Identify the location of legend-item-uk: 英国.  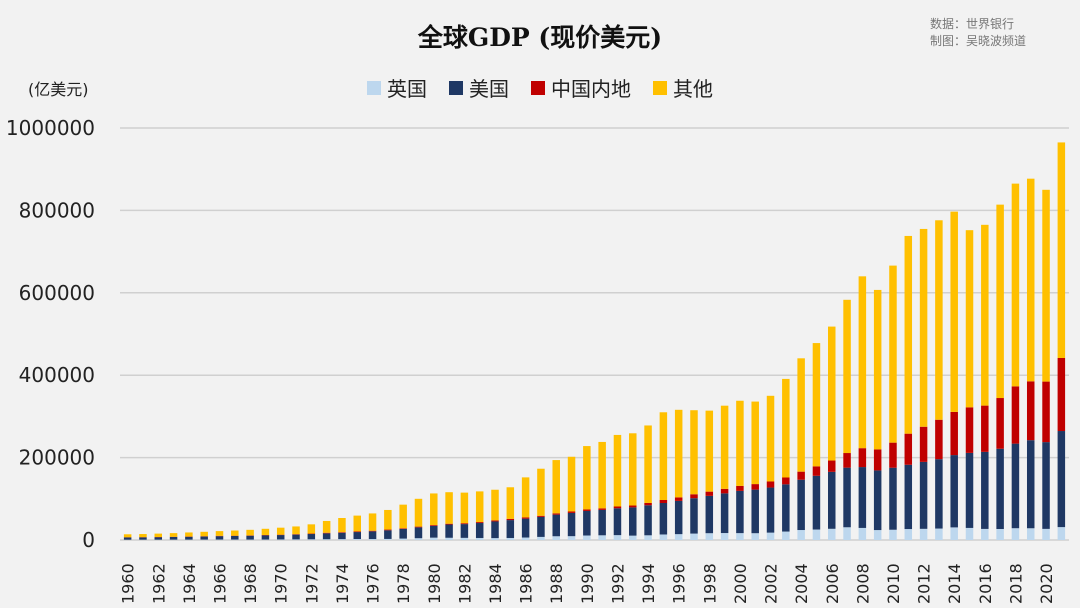
(397, 87).